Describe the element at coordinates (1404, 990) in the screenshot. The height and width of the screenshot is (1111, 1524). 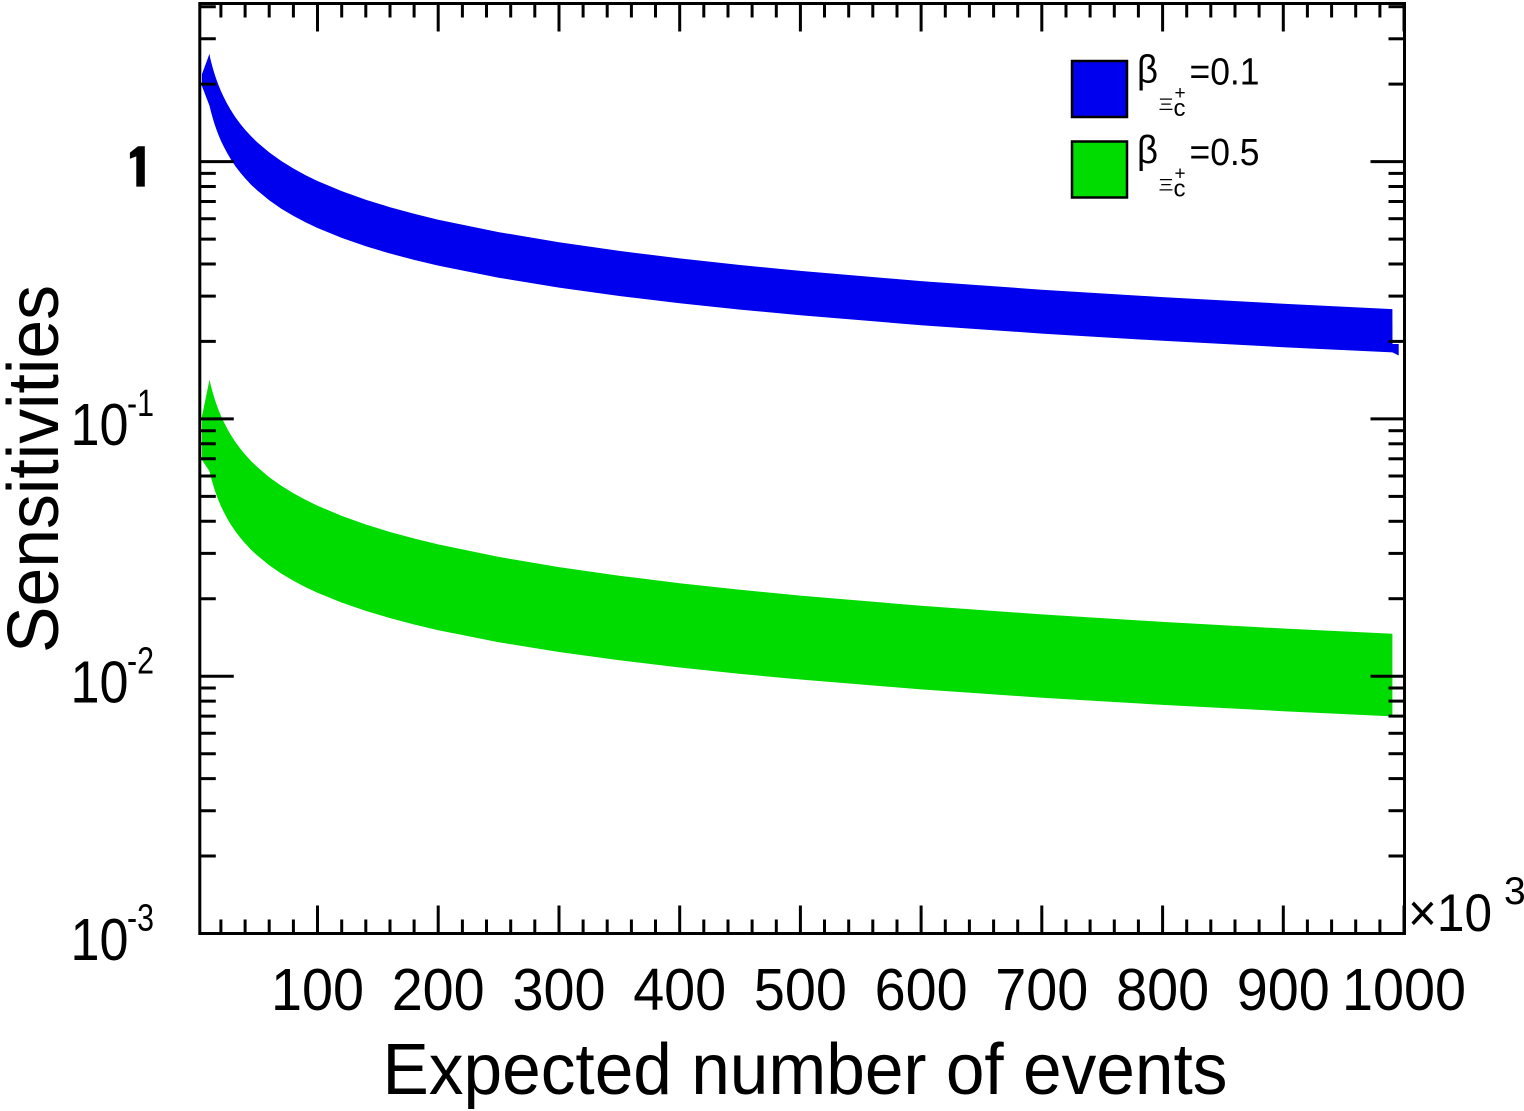
I see `svg-text: 1000` at that location.